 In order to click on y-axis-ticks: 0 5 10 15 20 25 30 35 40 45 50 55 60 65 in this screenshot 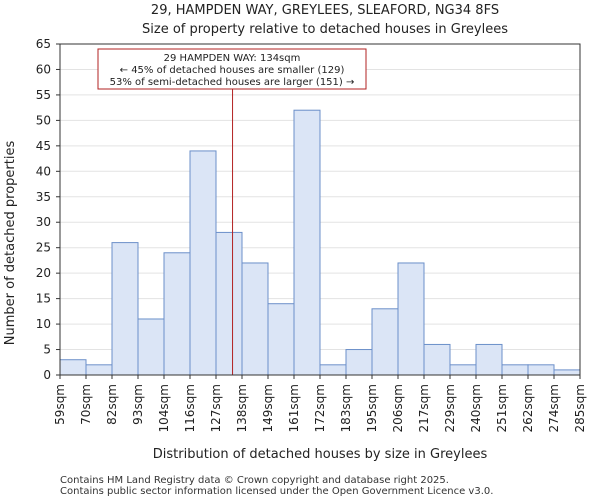, I will do `click(48, 209)`.